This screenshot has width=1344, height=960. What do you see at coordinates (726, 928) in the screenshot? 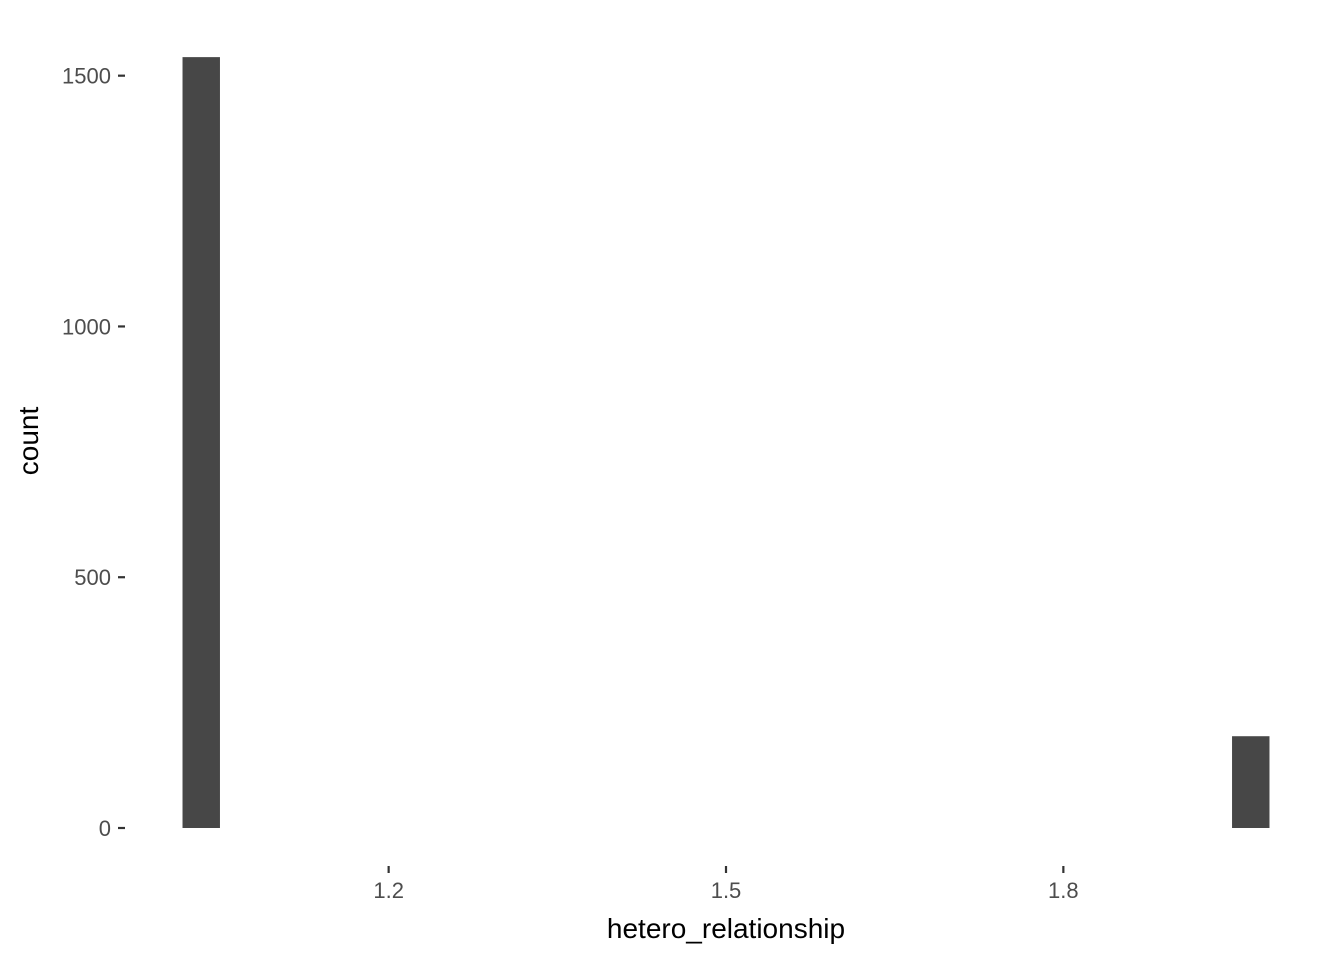
I see `x-axis-title: hetero_relationship` at bounding box center [726, 928].